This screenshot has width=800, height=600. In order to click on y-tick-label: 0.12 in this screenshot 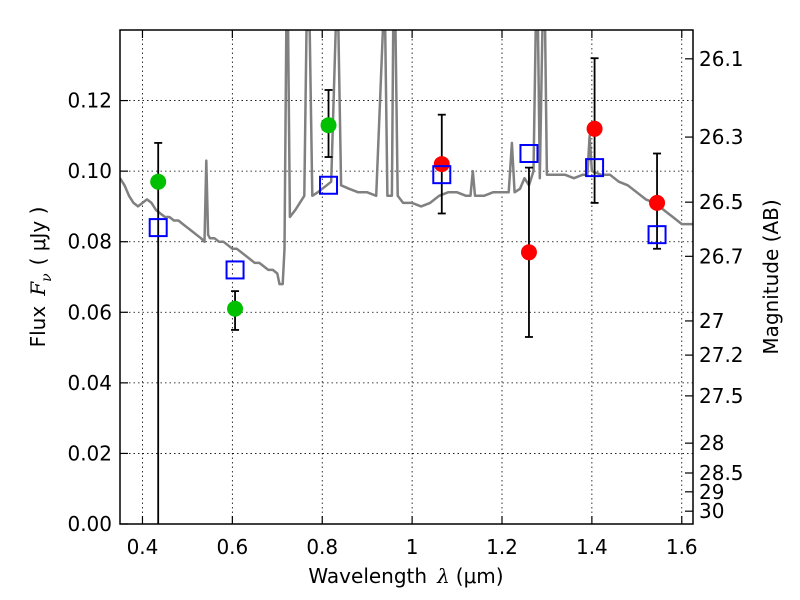, I will do `click(89, 101)`.